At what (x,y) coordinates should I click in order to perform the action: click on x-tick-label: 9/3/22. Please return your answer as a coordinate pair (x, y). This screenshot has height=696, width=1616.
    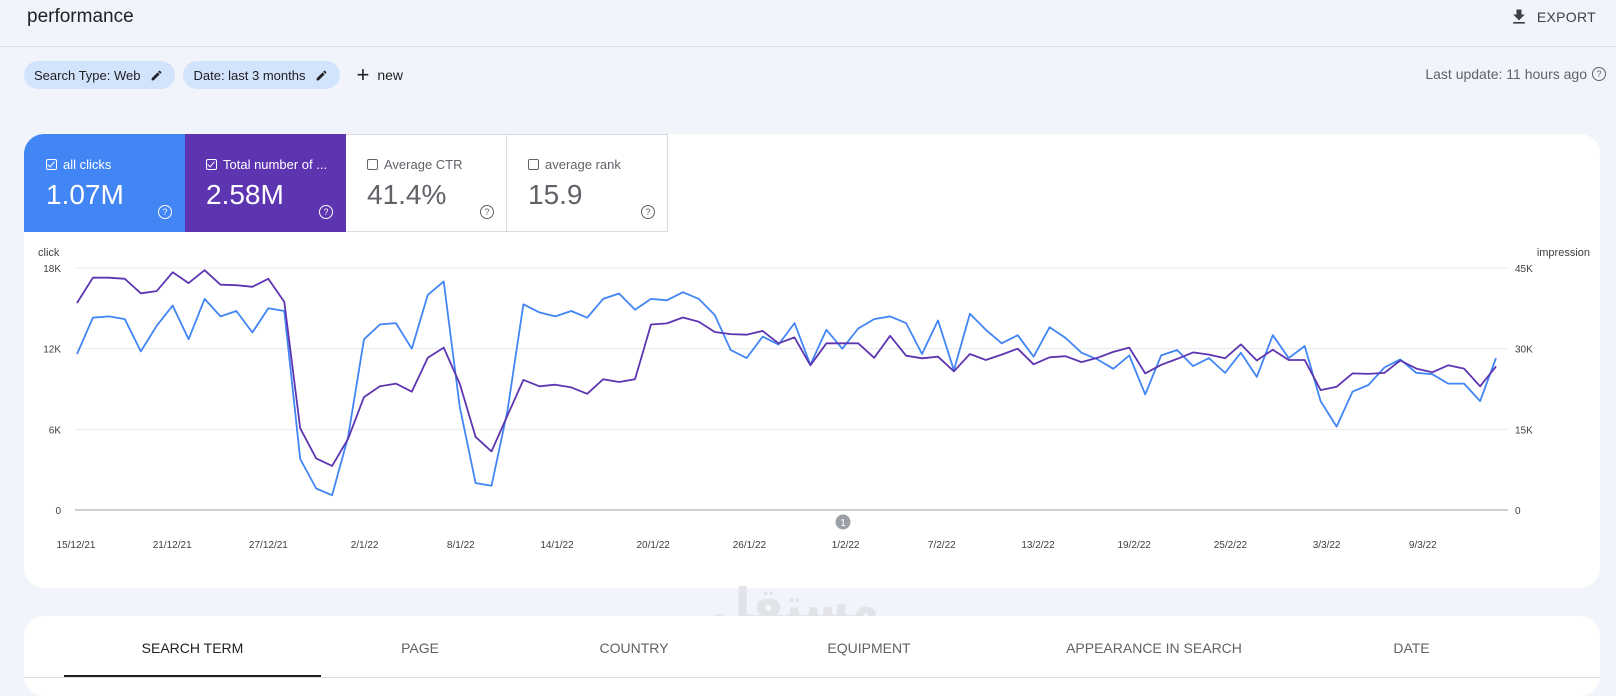
    Looking at the image, I should click on (1423, 545).